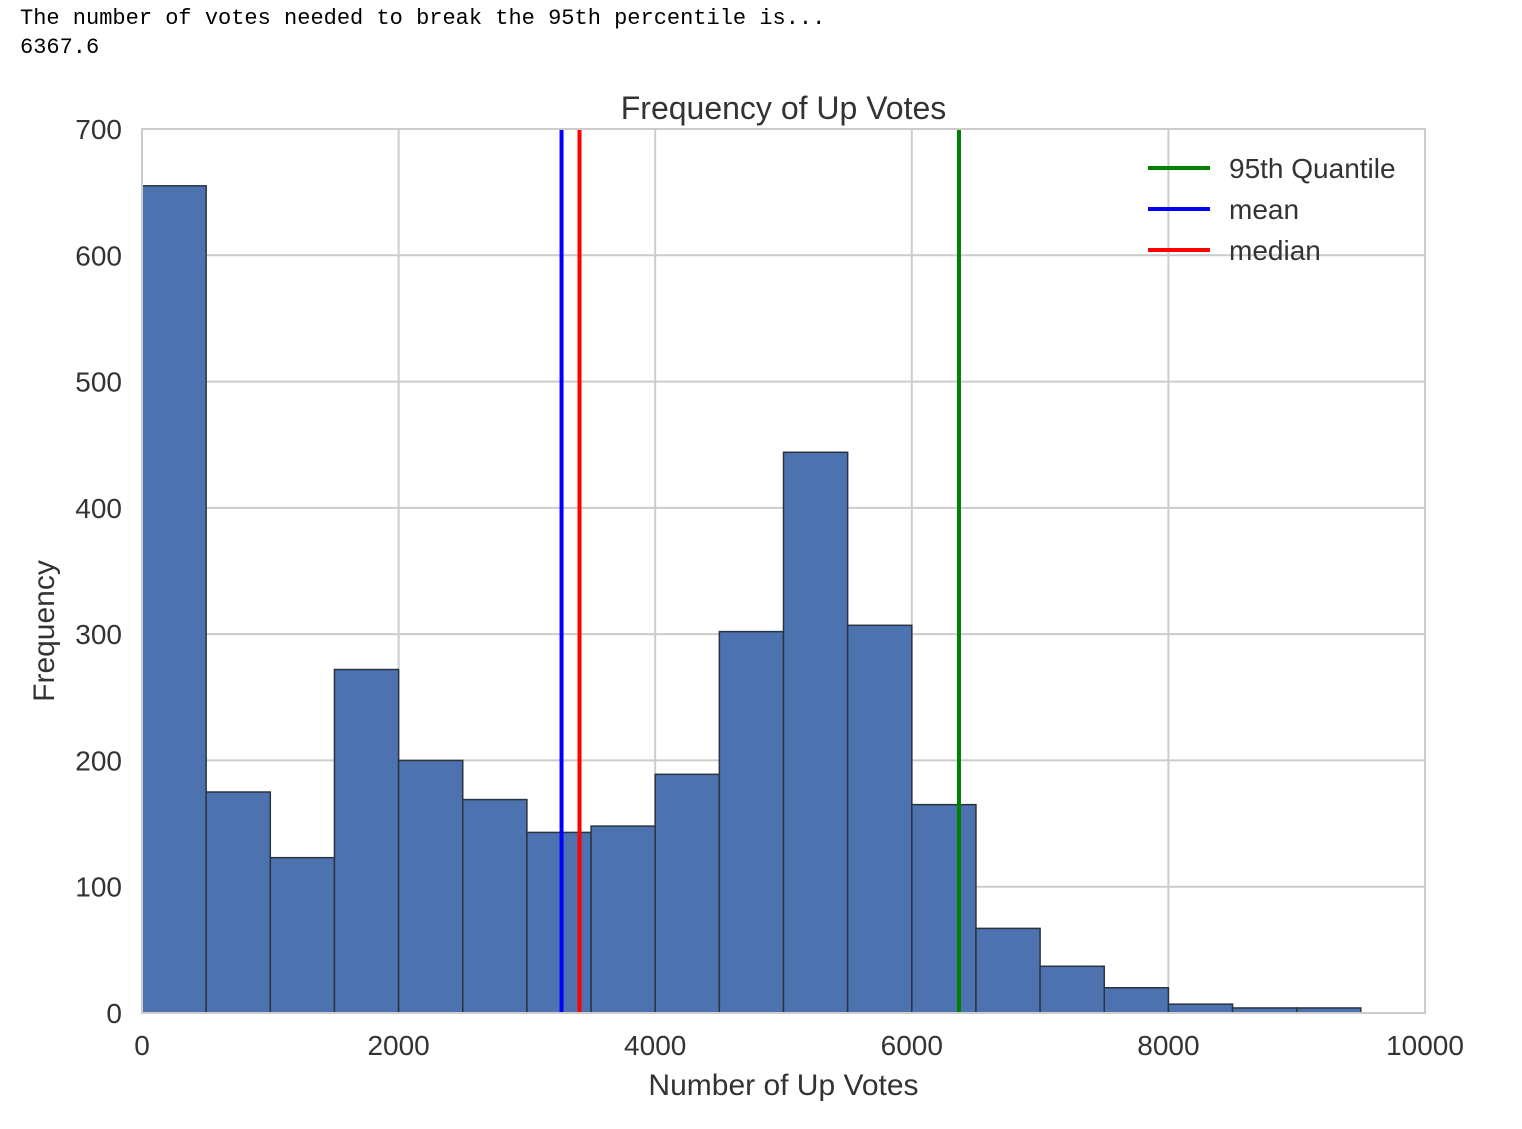 This screenshot has height=1129, width=1522. Describe the element at coordinates (1425, 1045) in the screenshot. I see `x-tick-label: 10000` at that location.